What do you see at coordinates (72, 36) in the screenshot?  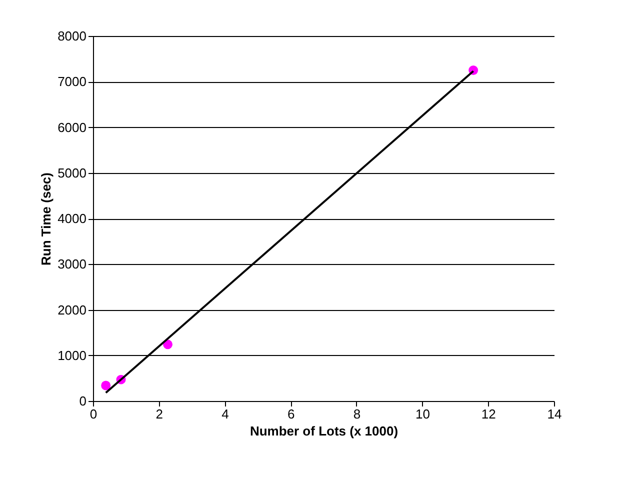 I see `y-tick-label: 8000` at bounding box center [72, 36].